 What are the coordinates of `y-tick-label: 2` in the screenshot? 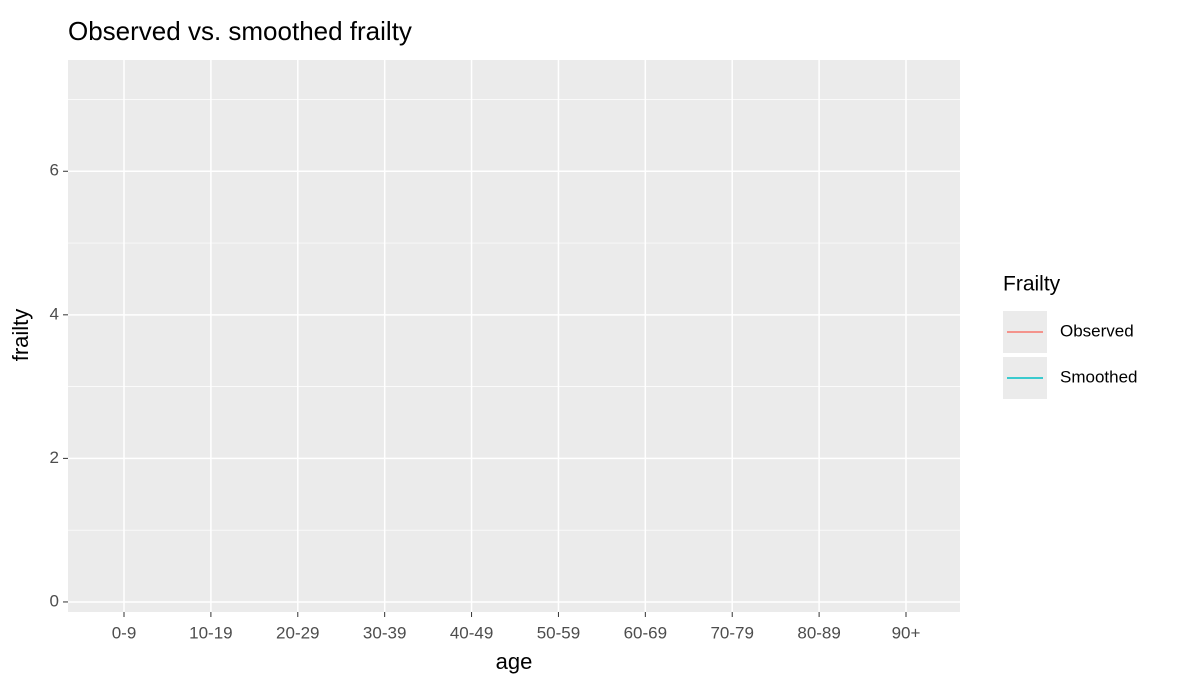 It's located at (54, 457).